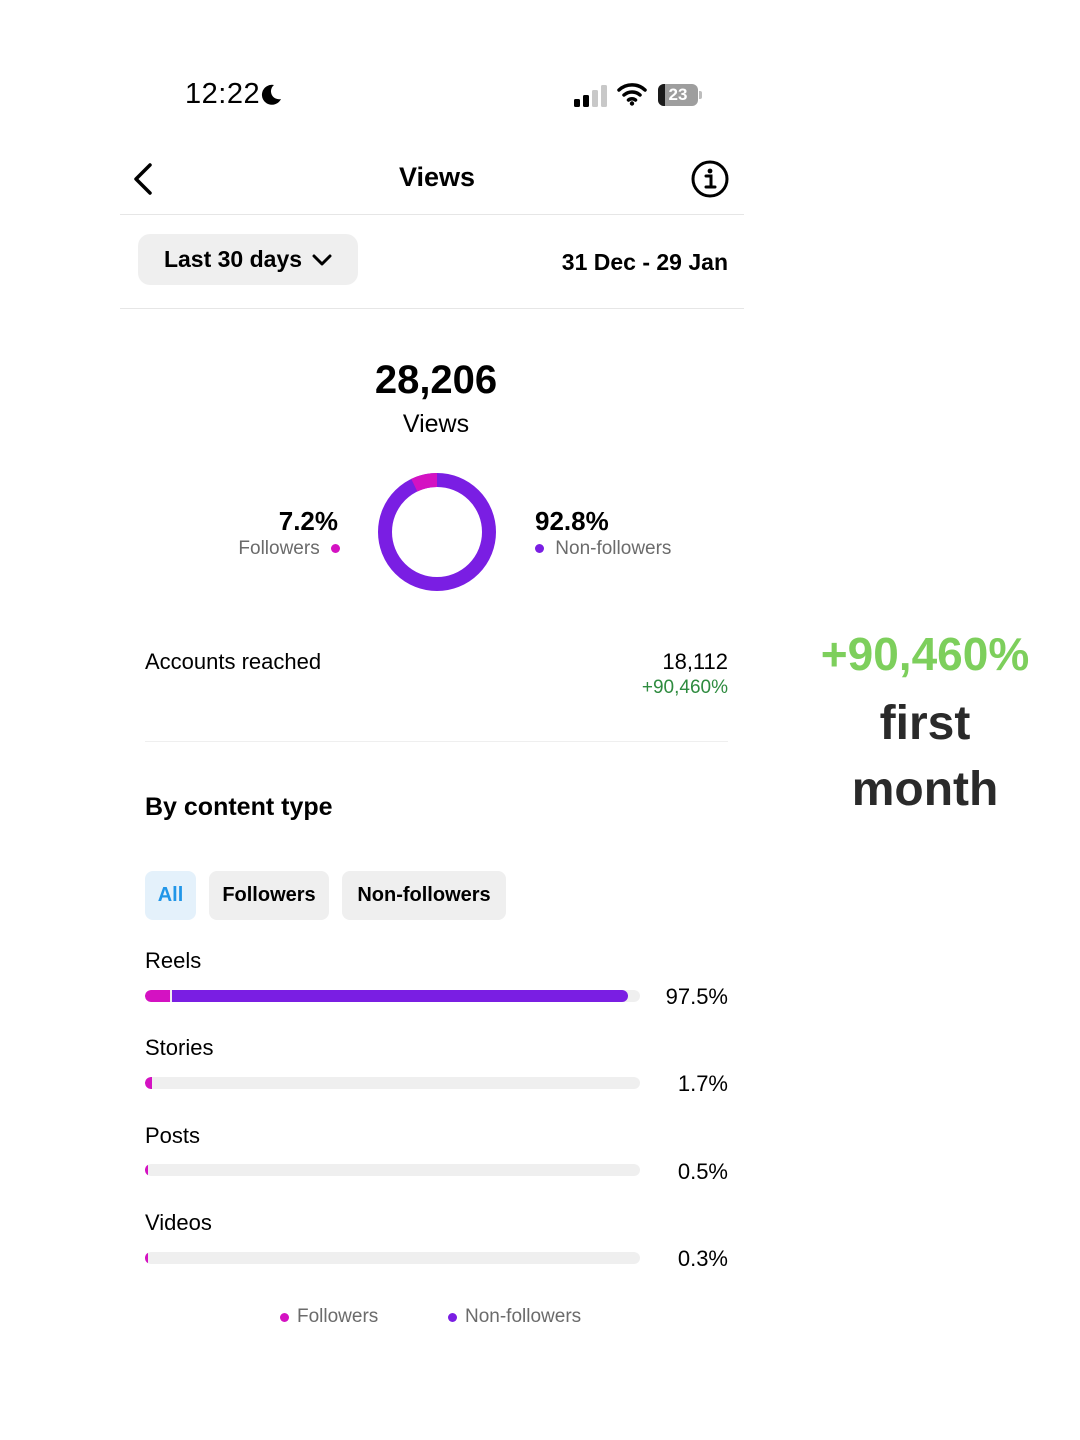 This screenshot has height=1440, width=1080. What do you see at coordinates (684, 687) in the screenshot?
I see `accounts-reached-change: +90,460%` at bounding box center [684, 687].